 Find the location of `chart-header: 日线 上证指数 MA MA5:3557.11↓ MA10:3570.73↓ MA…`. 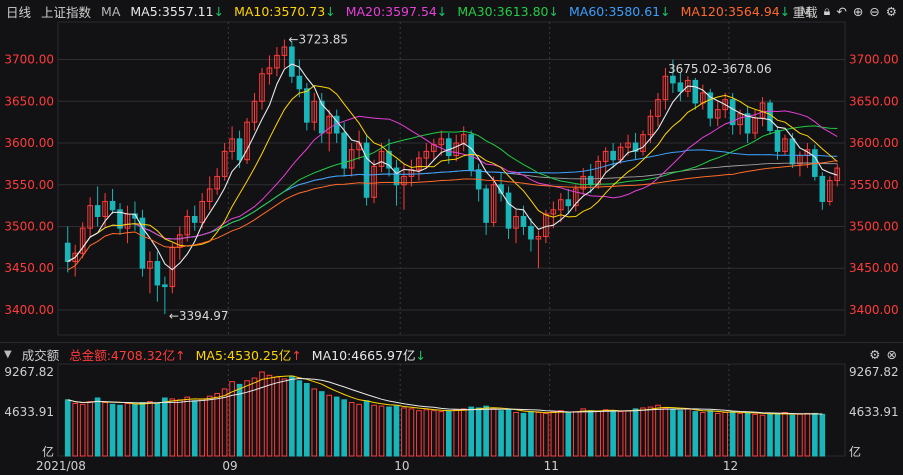

chart-header: 日线 上证指数 MA MA5:3557.11↓ MA10:3570.73↓ MA… is located at coordinates (451, 11).